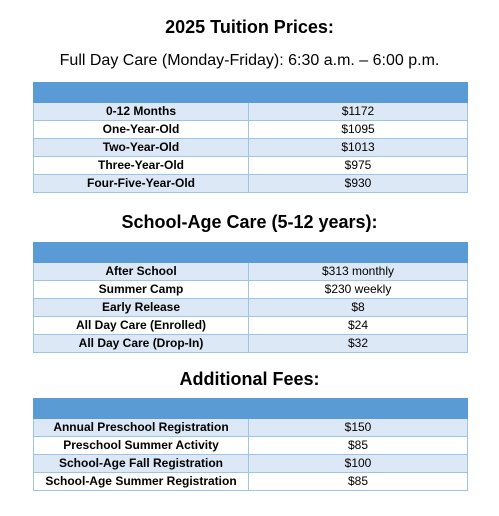 The height and width of the screenshot is (516, 499). I want to click on table-row: Three-Year-Old $975, so click(250, 165).